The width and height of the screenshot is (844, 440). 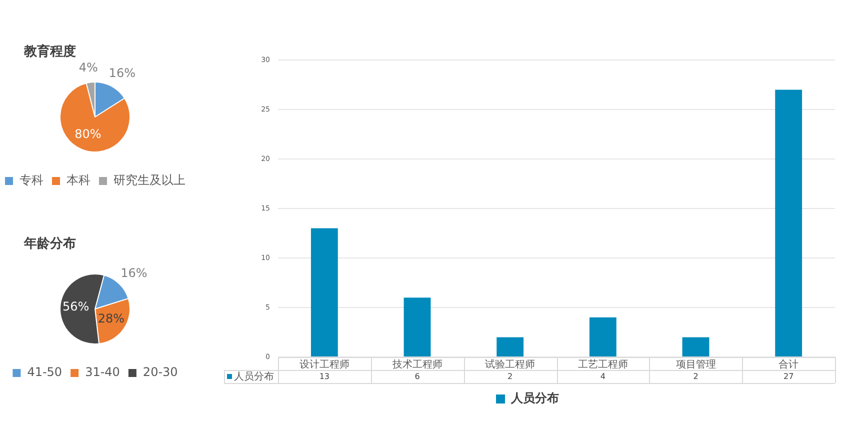 I want to click on x-tick-label: 项目管理, so click(x=696, y=365).